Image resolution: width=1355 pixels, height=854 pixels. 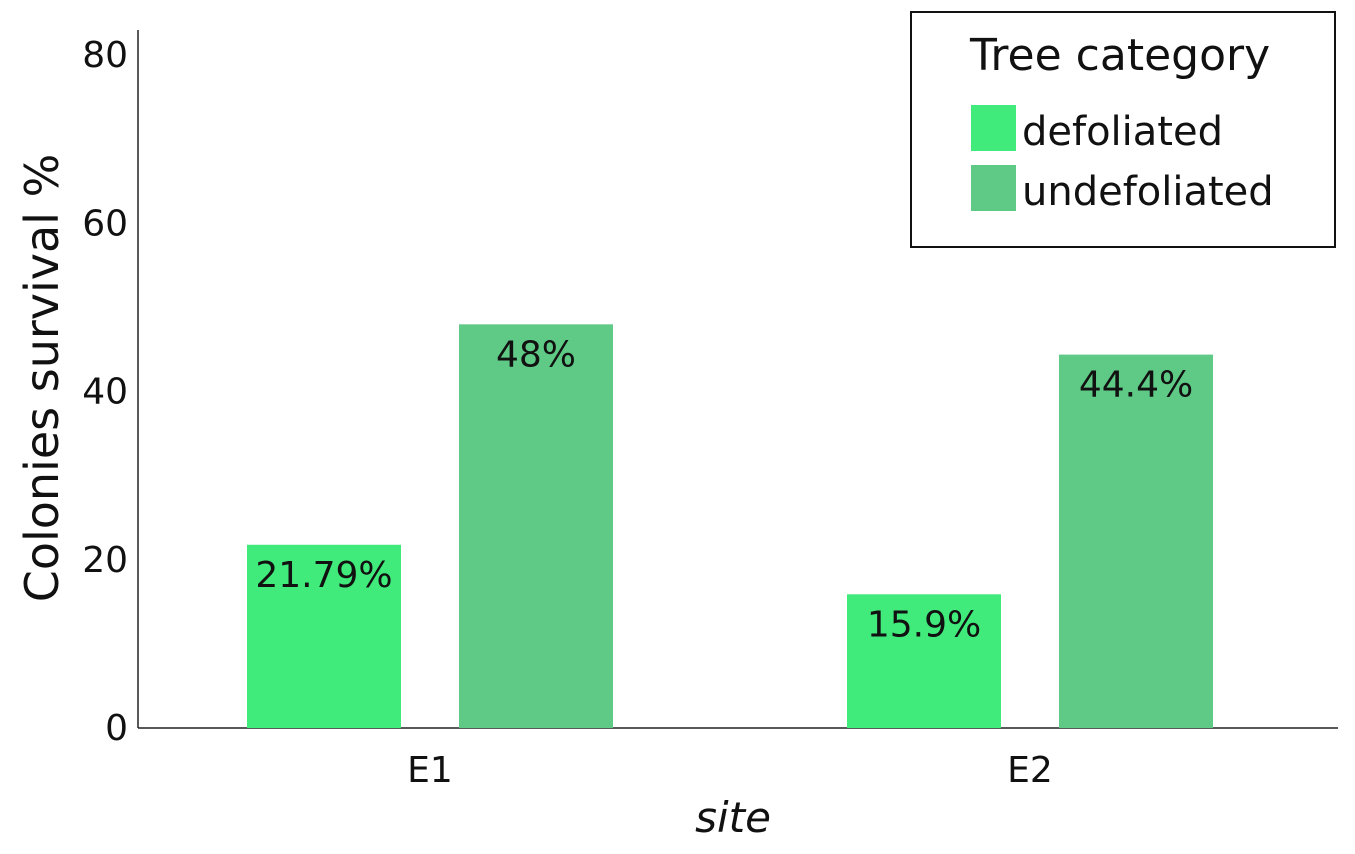 What do you see at coordinates (1148, 192) in the screenshot?
I see `legend-label-undefoliated: undefoliated` at bounding box center [1148, 192].